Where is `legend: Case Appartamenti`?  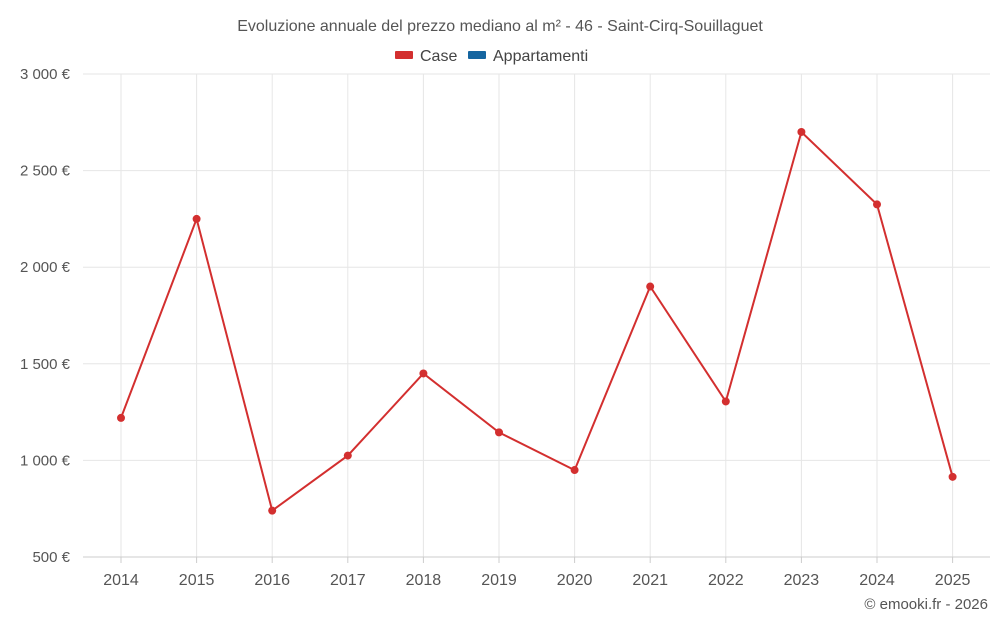
legend: Case Appartamenti is located at coordinates (491, 56).